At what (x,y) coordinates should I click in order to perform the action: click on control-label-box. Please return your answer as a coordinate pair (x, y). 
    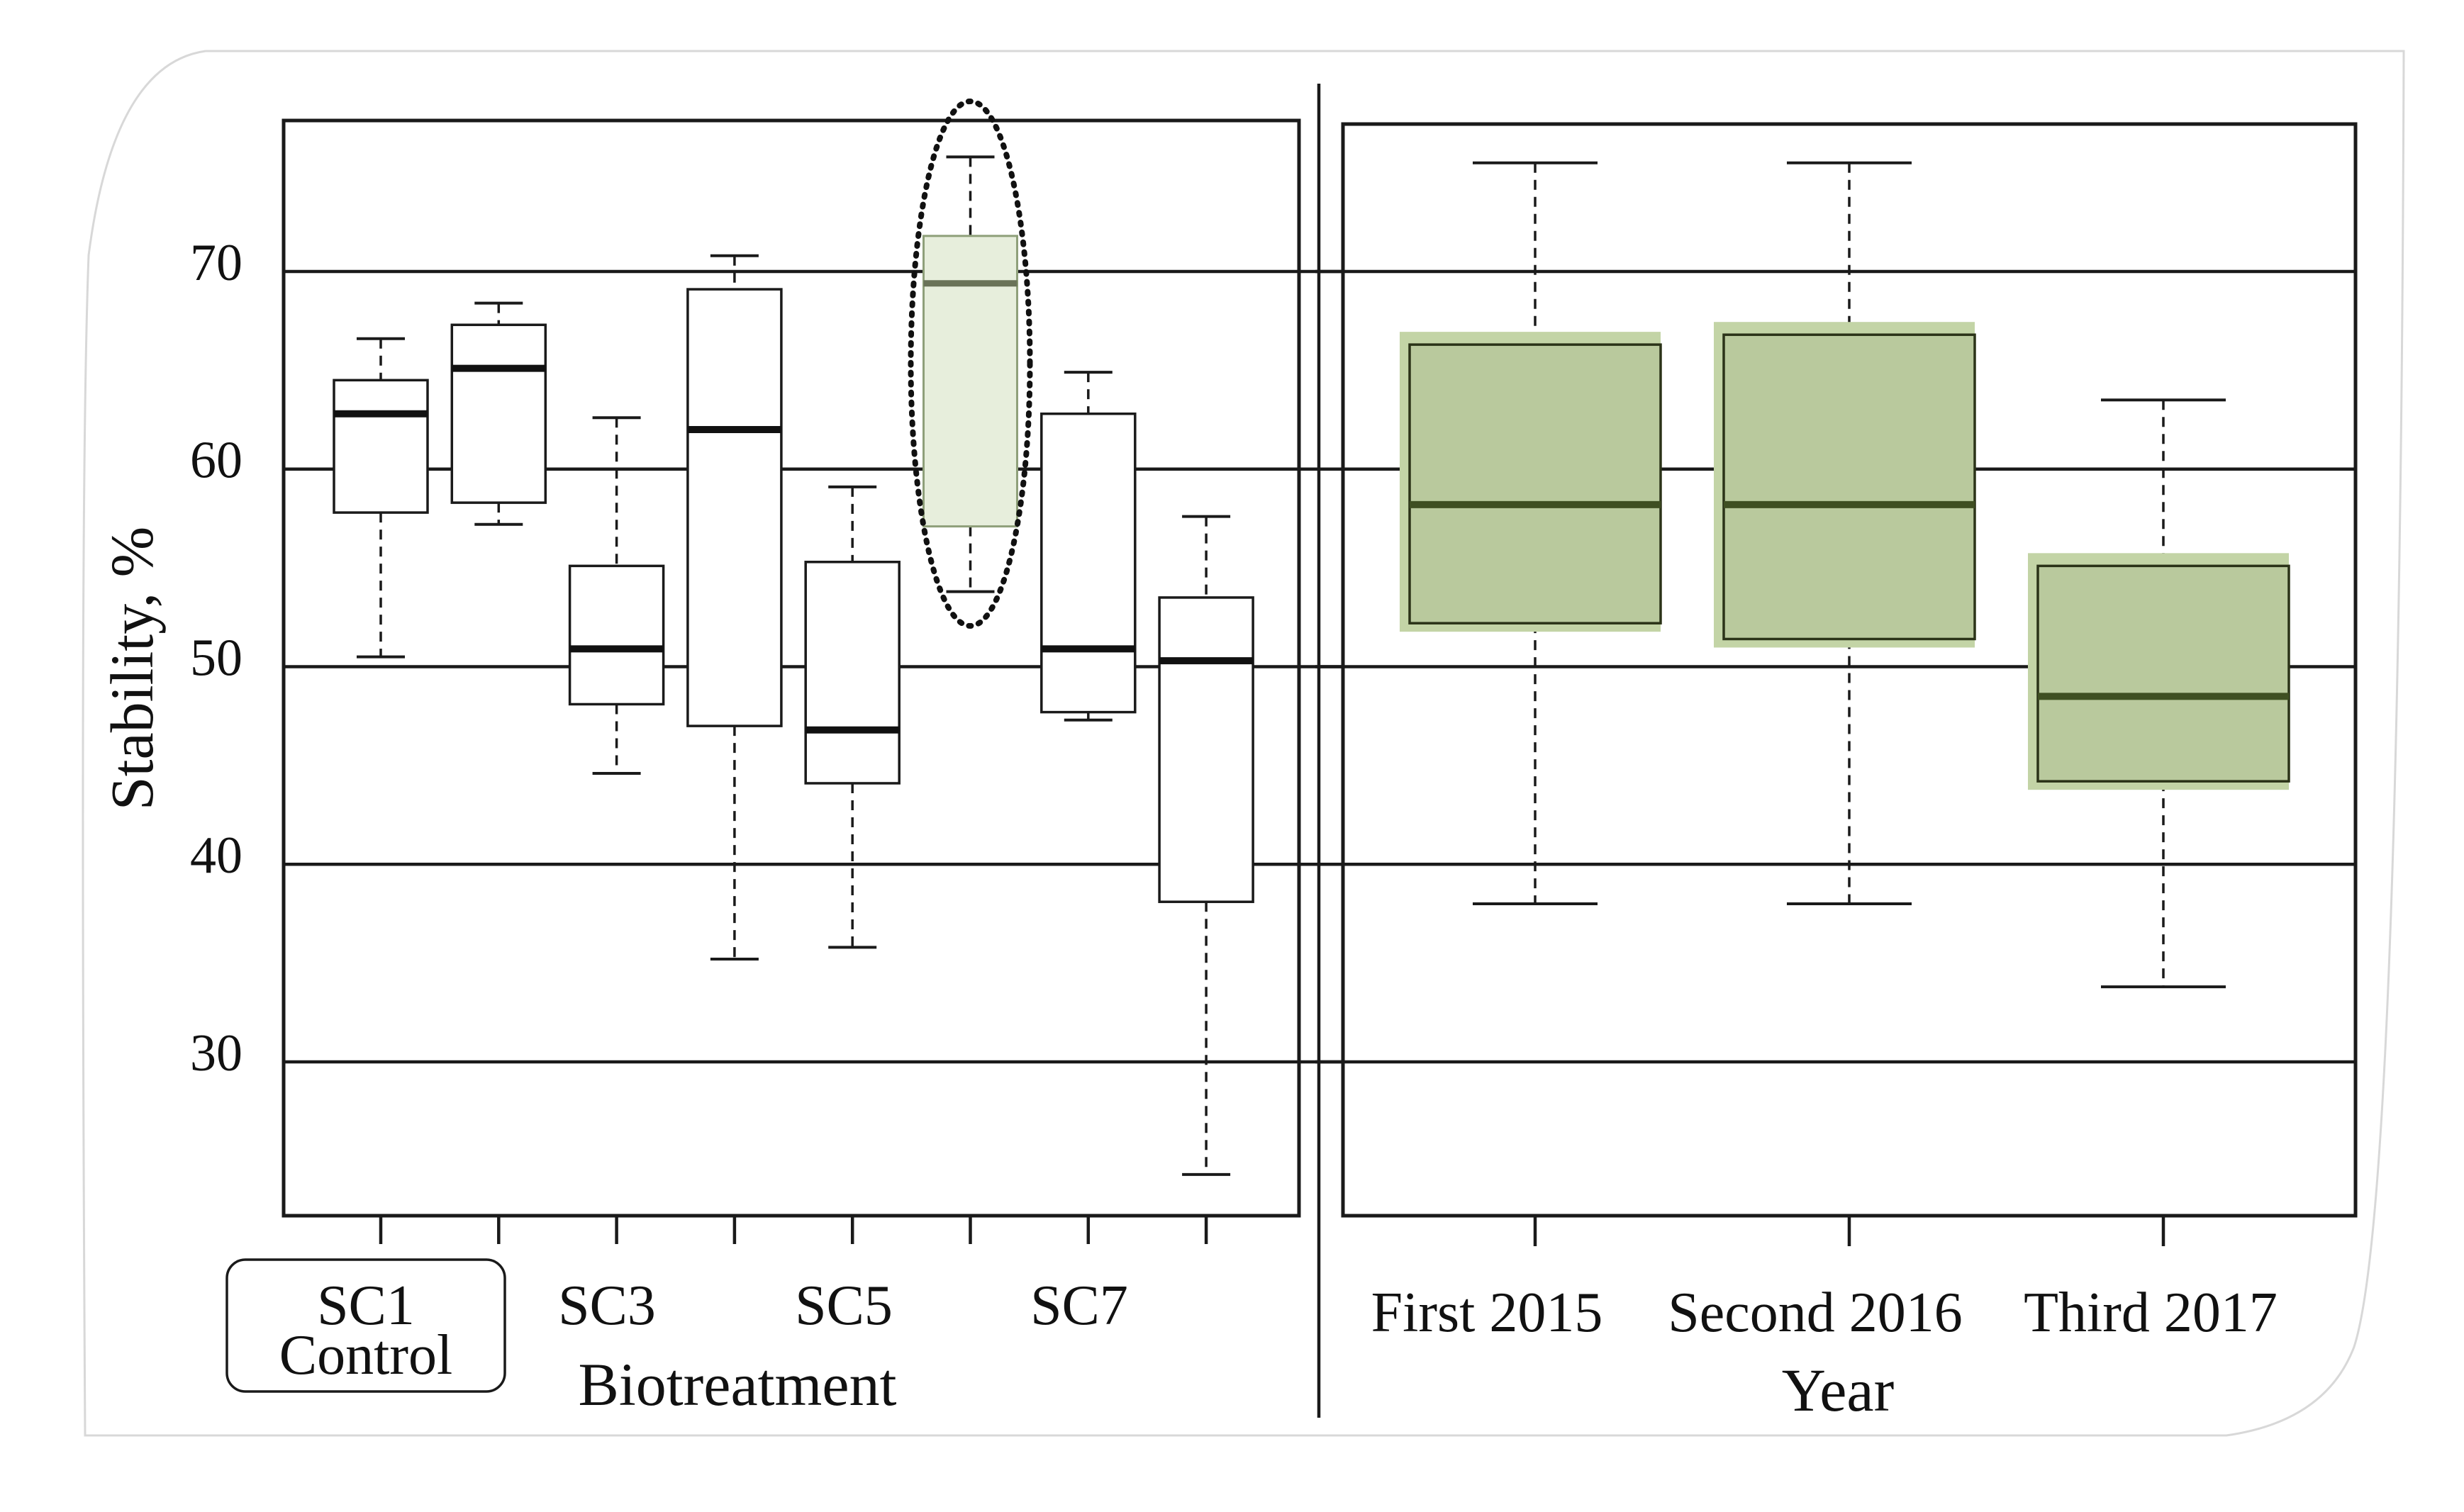
    Looking at the image, I should click on (365, 1325).